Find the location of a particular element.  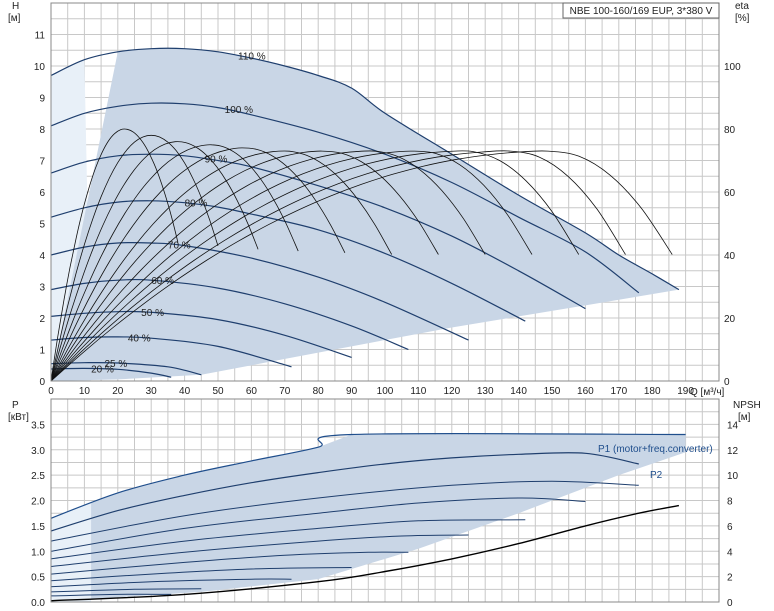

x-axis-label: Q [м³/ч] is located at coordinates (707, 392).